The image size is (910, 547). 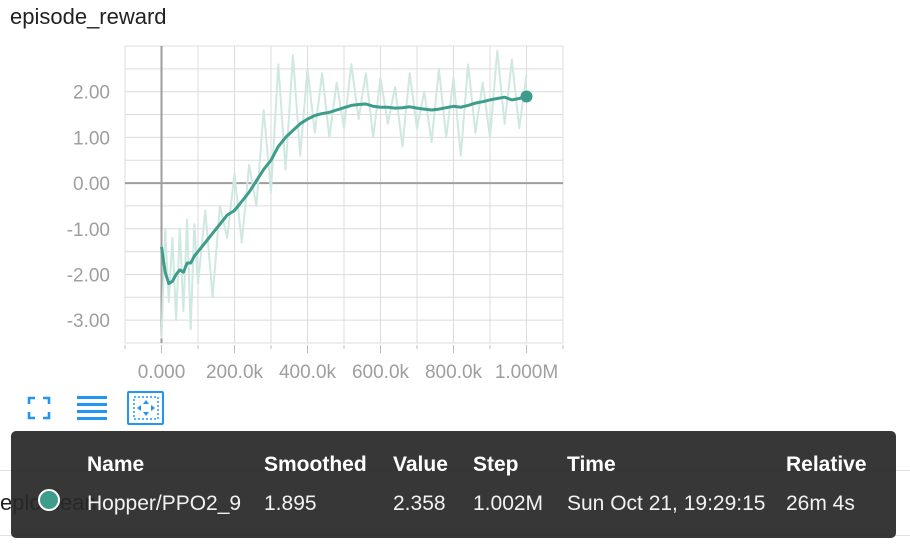 What do you see at coordinates (308, 372) in the screenshot?
I see `x-tick-label: 400.0k` at bounding box center [308, 372].